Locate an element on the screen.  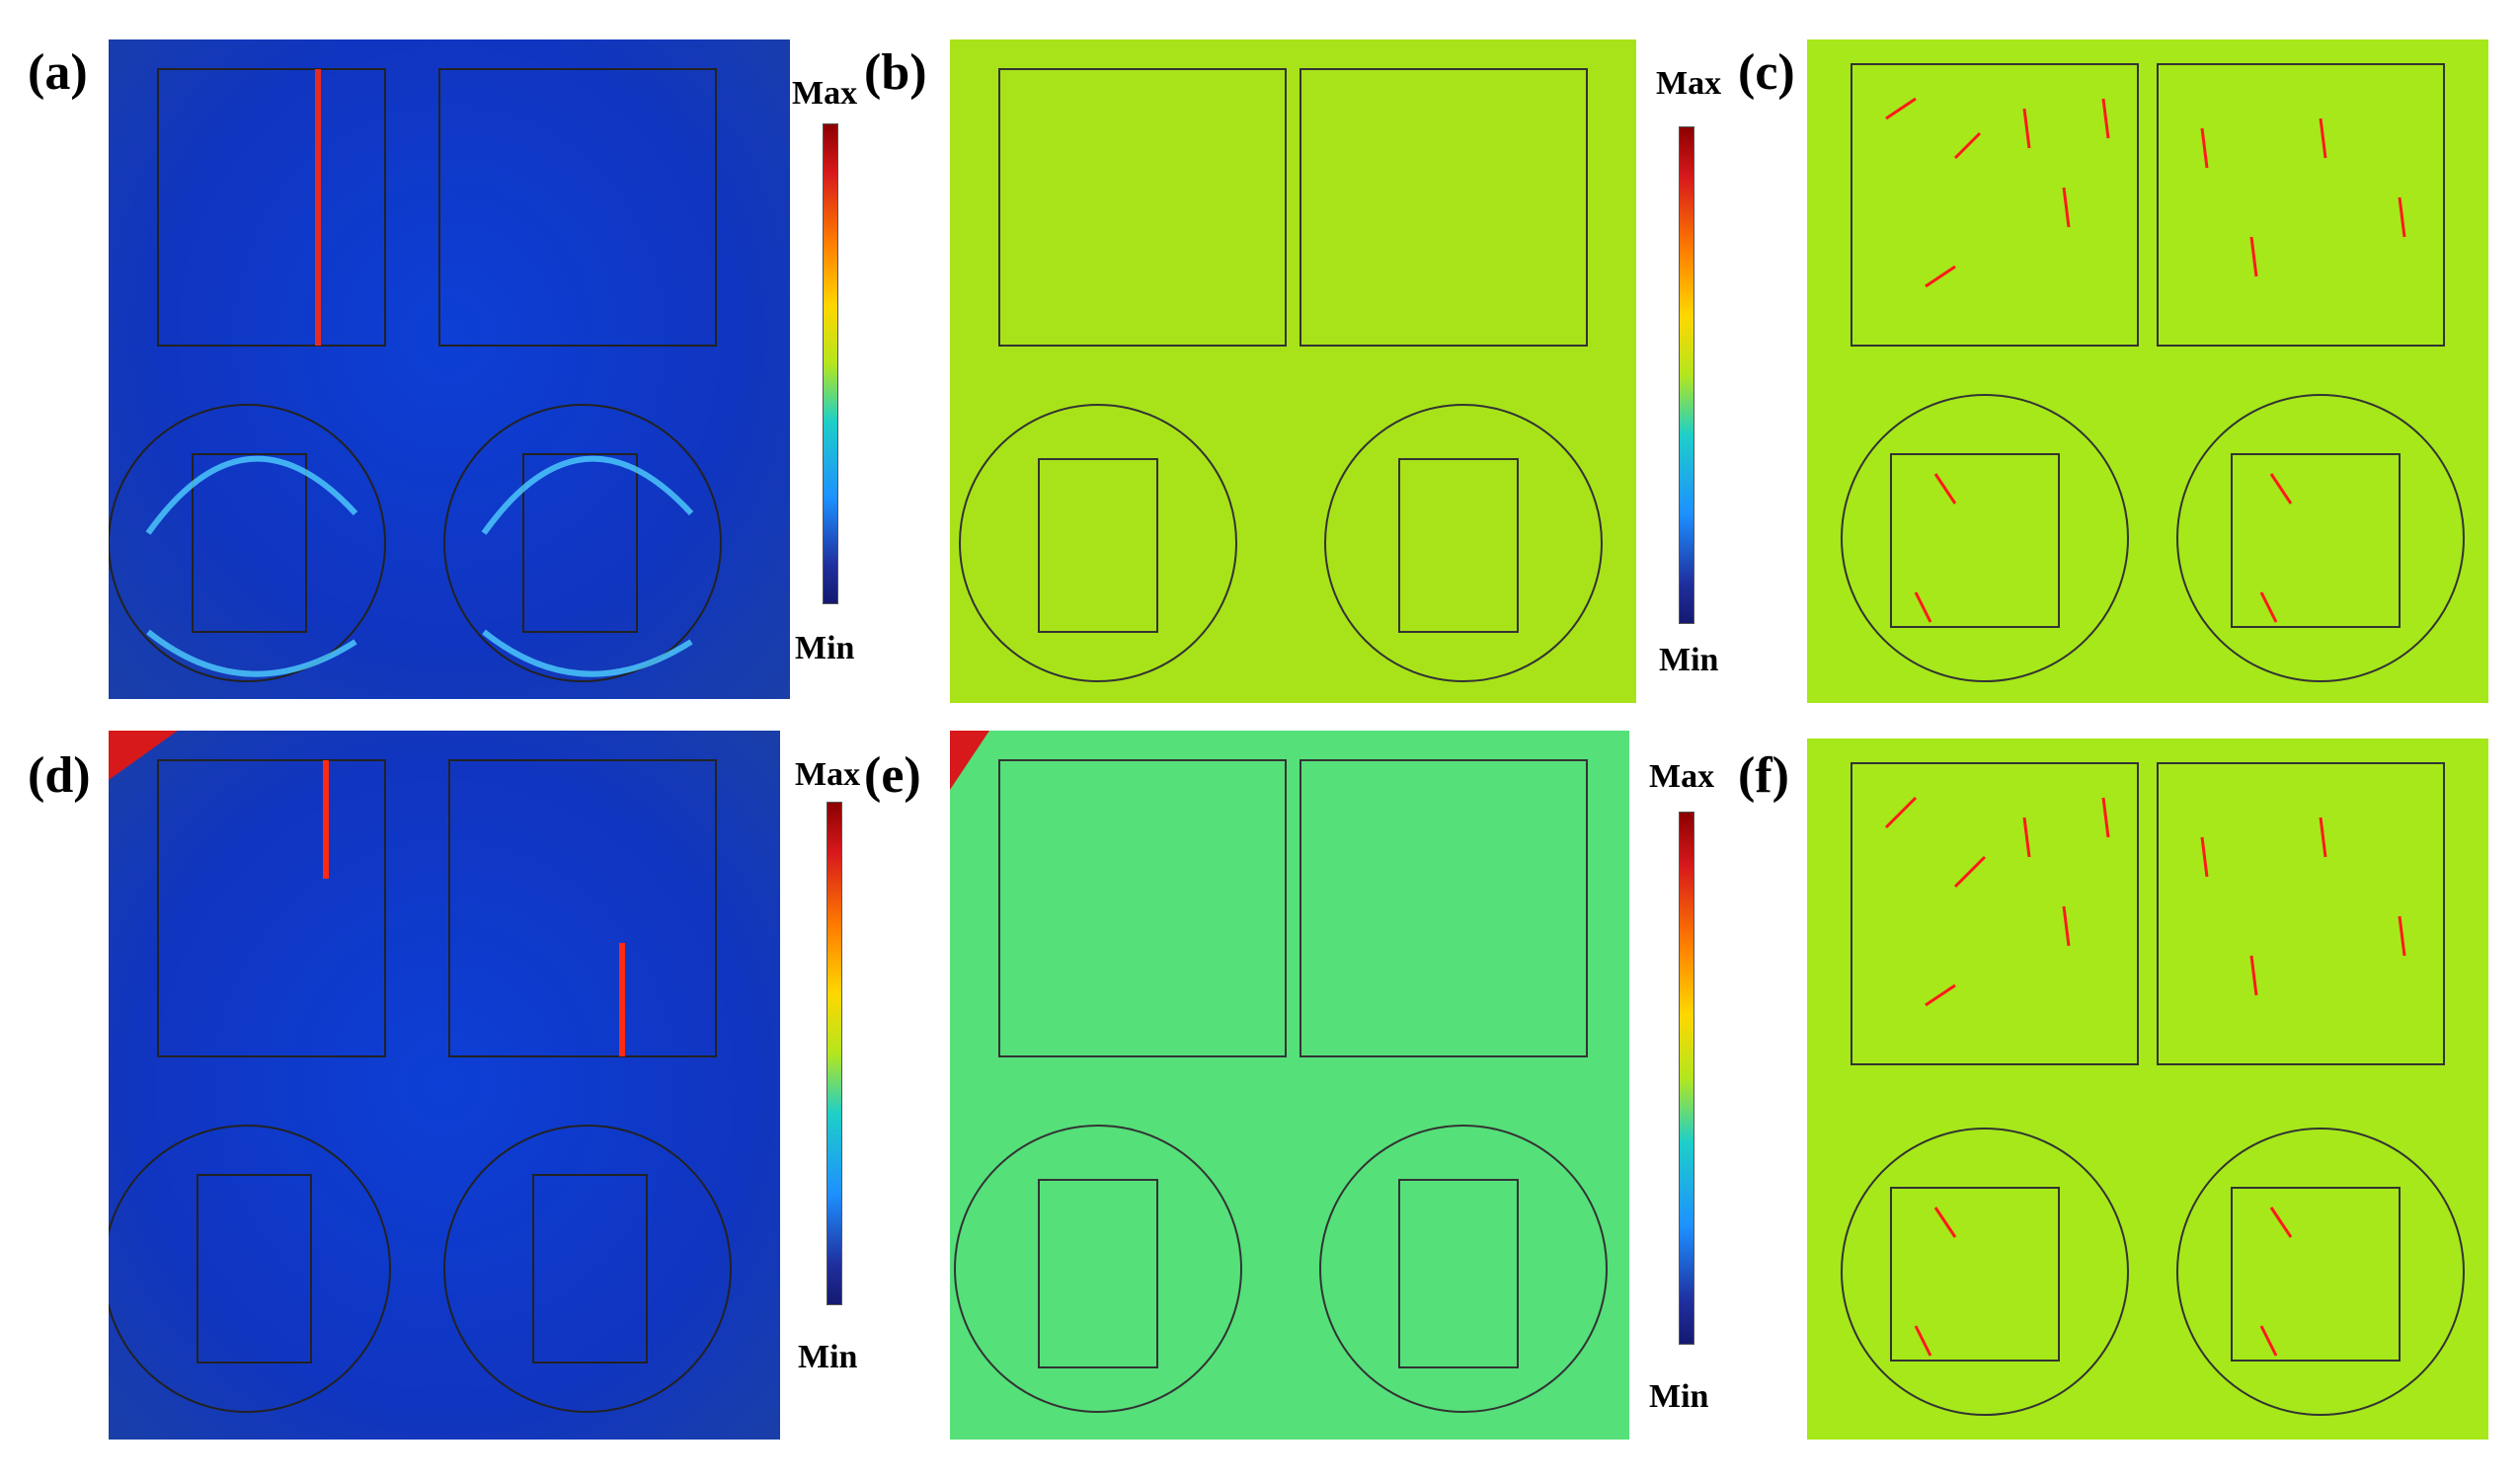
structure-outline-e is located at coordinates (1279, 1072).